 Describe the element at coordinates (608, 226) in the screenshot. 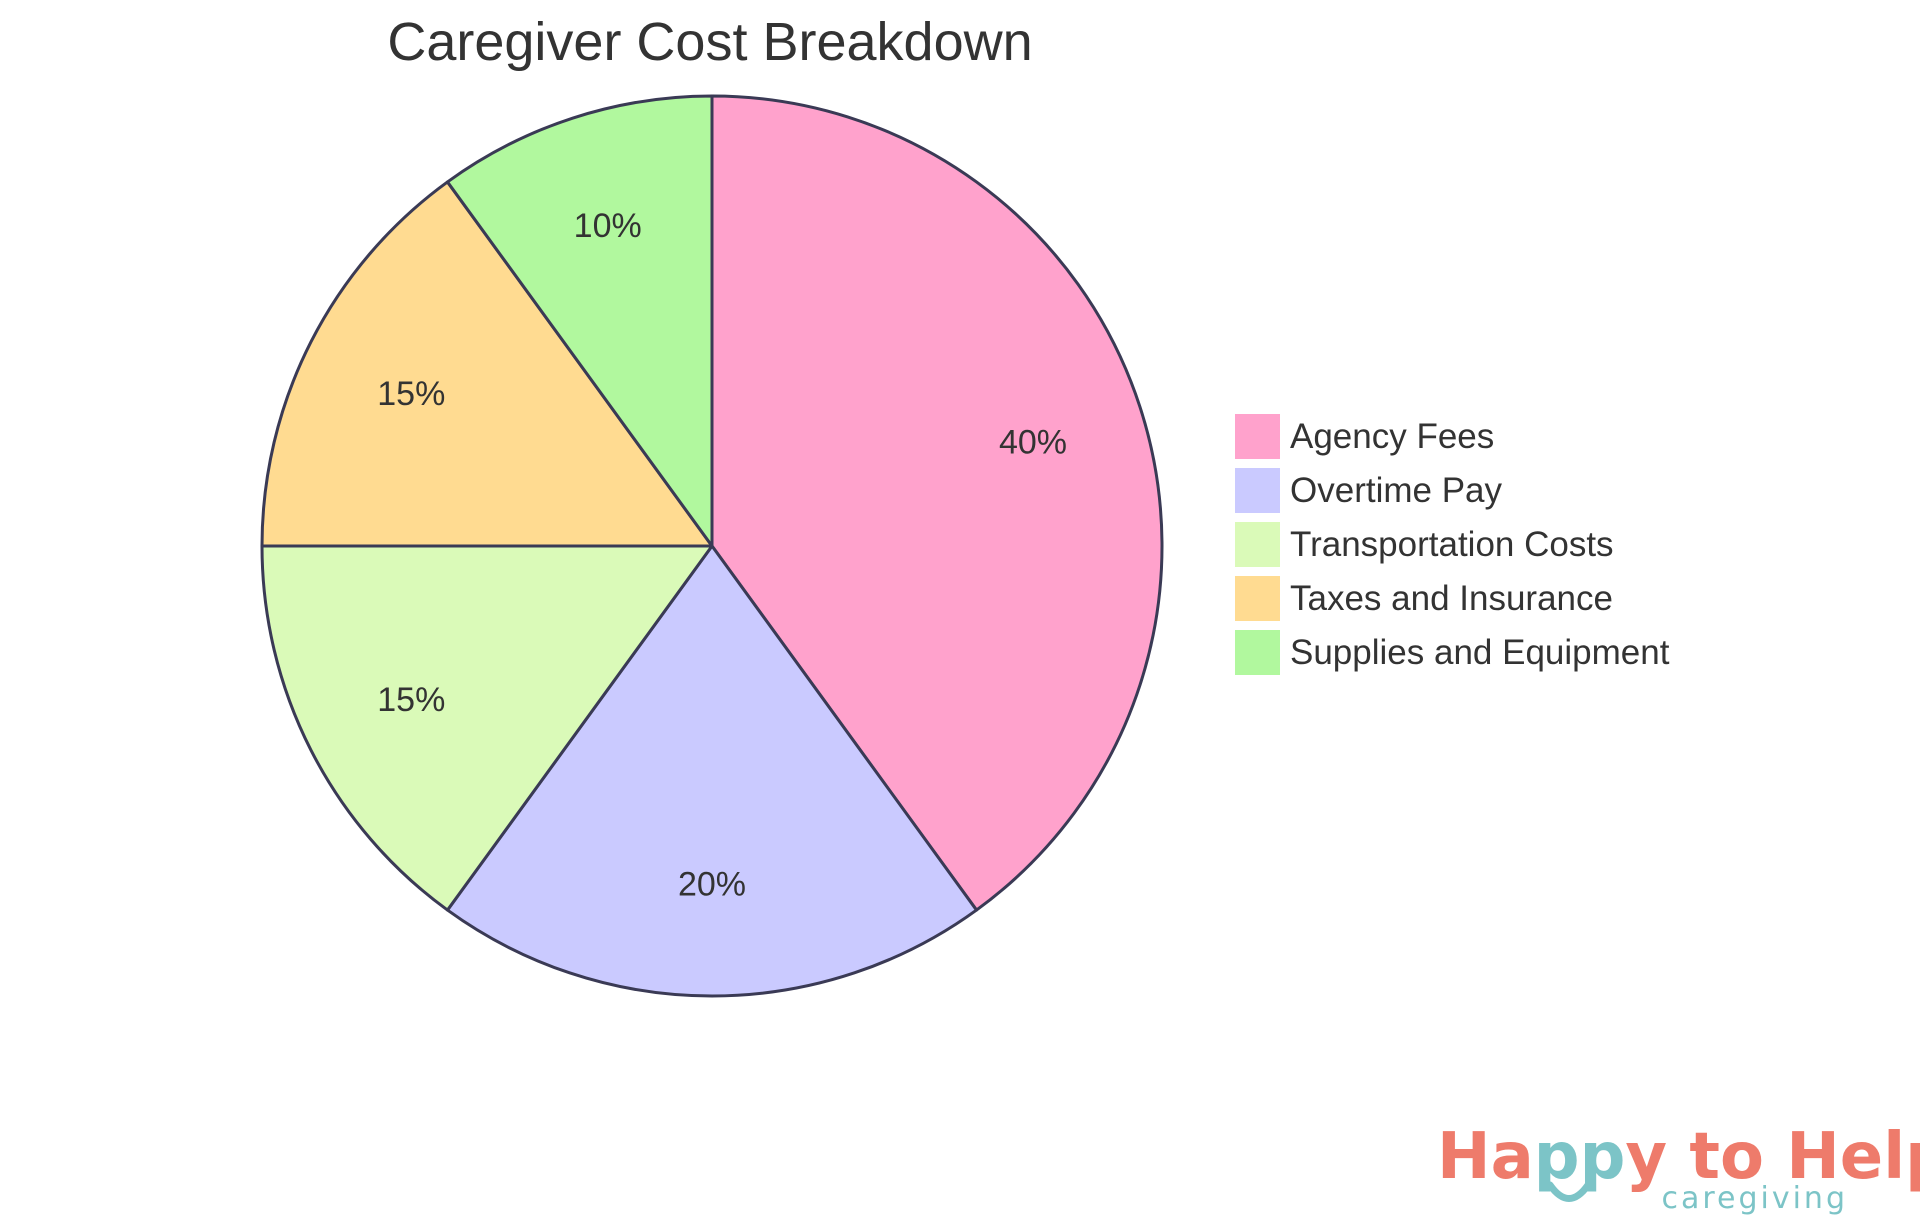

I see `slice-label-4: 10%` at that location.